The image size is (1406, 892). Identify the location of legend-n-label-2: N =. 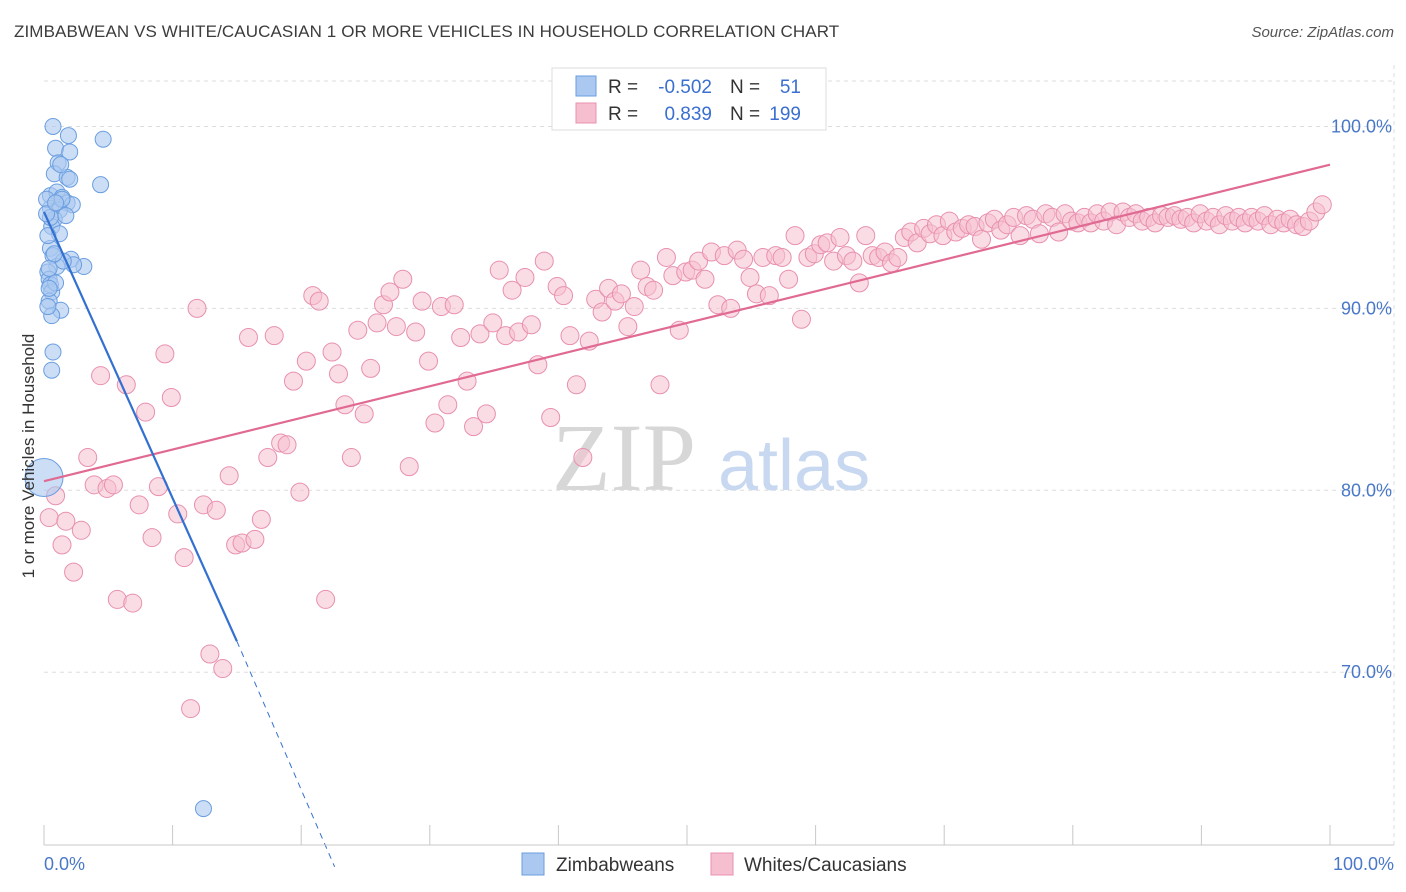
(745, 114).